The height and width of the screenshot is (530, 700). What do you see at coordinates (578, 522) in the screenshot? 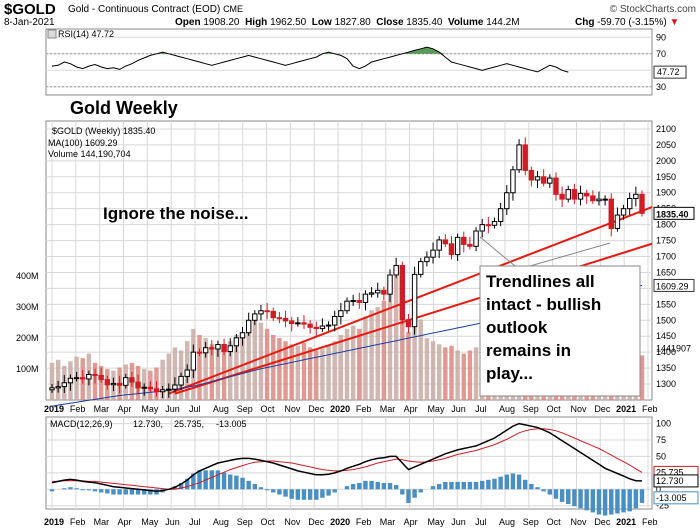
I see `macd-x-tick: Nov` at bounding box center [578, 522].